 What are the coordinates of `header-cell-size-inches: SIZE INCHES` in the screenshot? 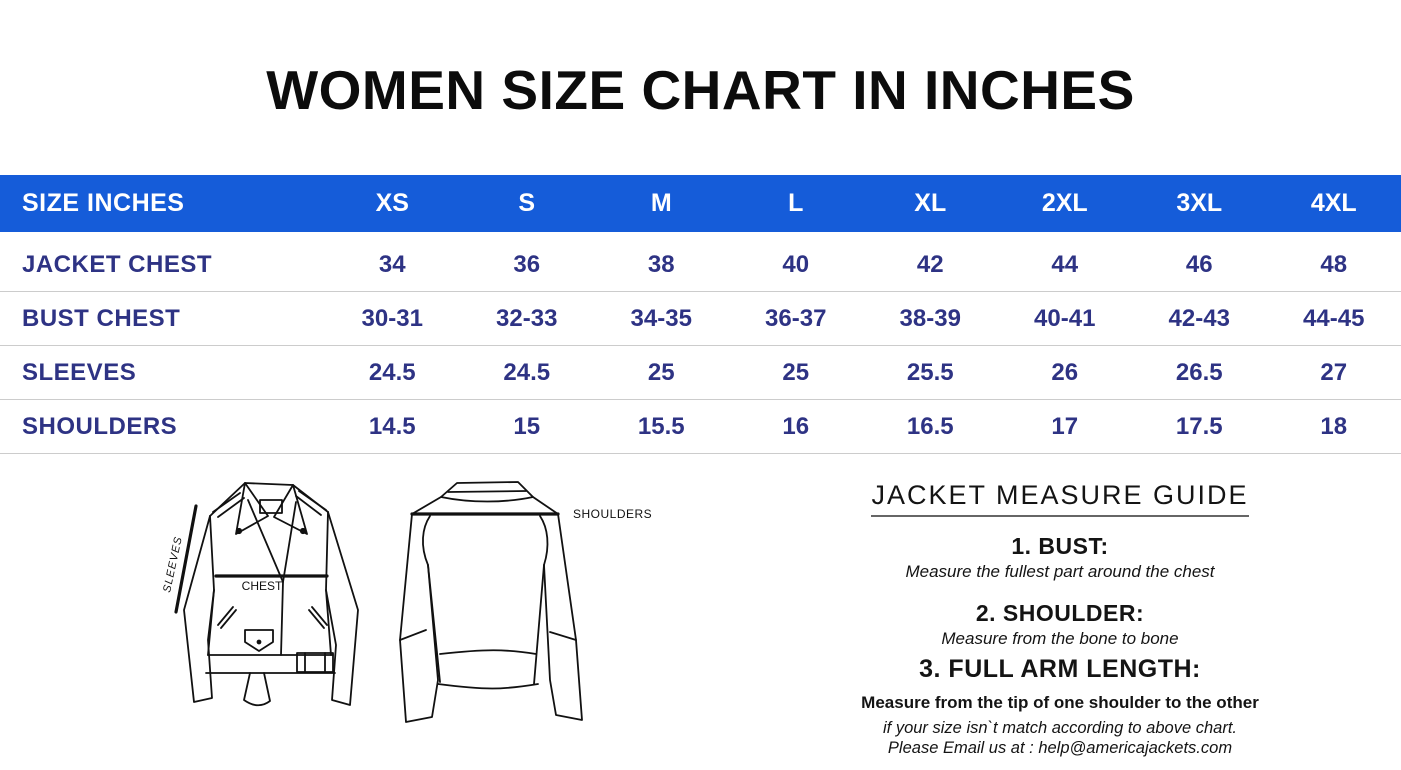 It's located at (162, 203).